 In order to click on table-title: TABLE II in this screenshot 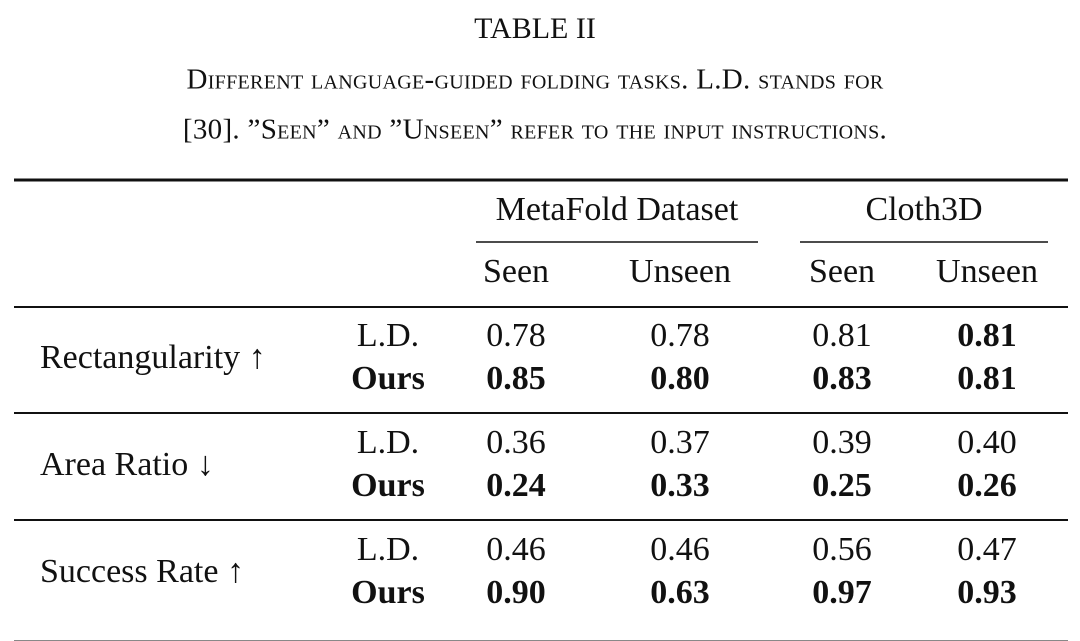, I will do `click(535, 28)`.